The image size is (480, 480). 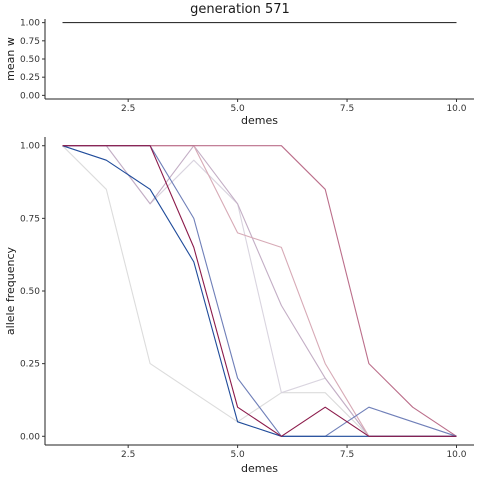 I want to click on y-axis-label: allele frequency, so click(x=10, y=290).